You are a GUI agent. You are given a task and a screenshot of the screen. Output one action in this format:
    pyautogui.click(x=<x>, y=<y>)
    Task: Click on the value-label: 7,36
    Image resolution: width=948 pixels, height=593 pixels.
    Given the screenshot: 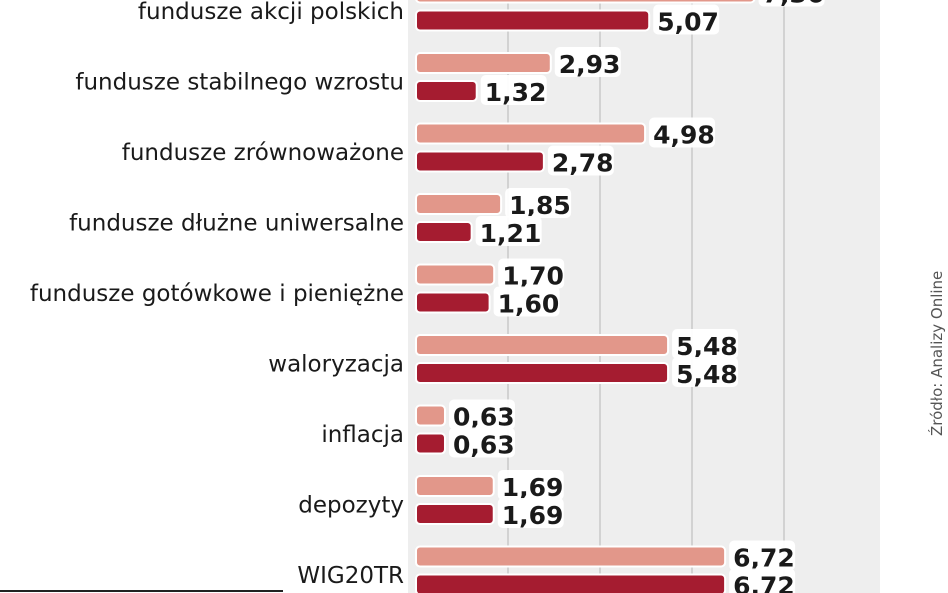 What is the action you would take?
    pyautogui.click(x=794, y=4)
    